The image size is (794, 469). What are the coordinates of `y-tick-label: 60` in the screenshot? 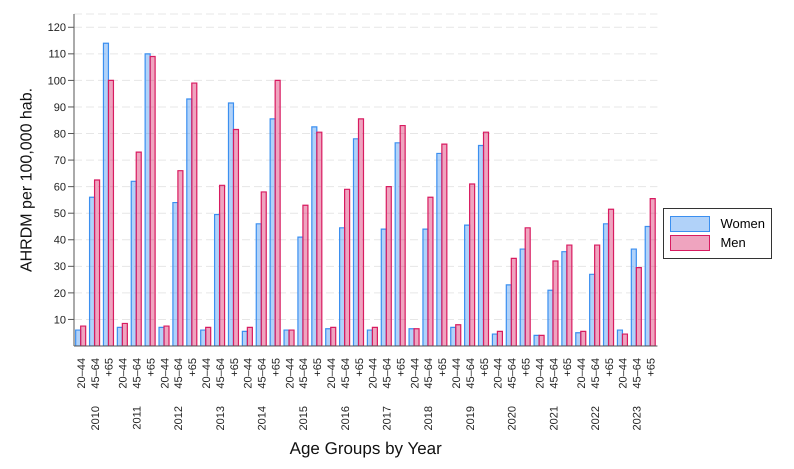 It's located at (60, 188).